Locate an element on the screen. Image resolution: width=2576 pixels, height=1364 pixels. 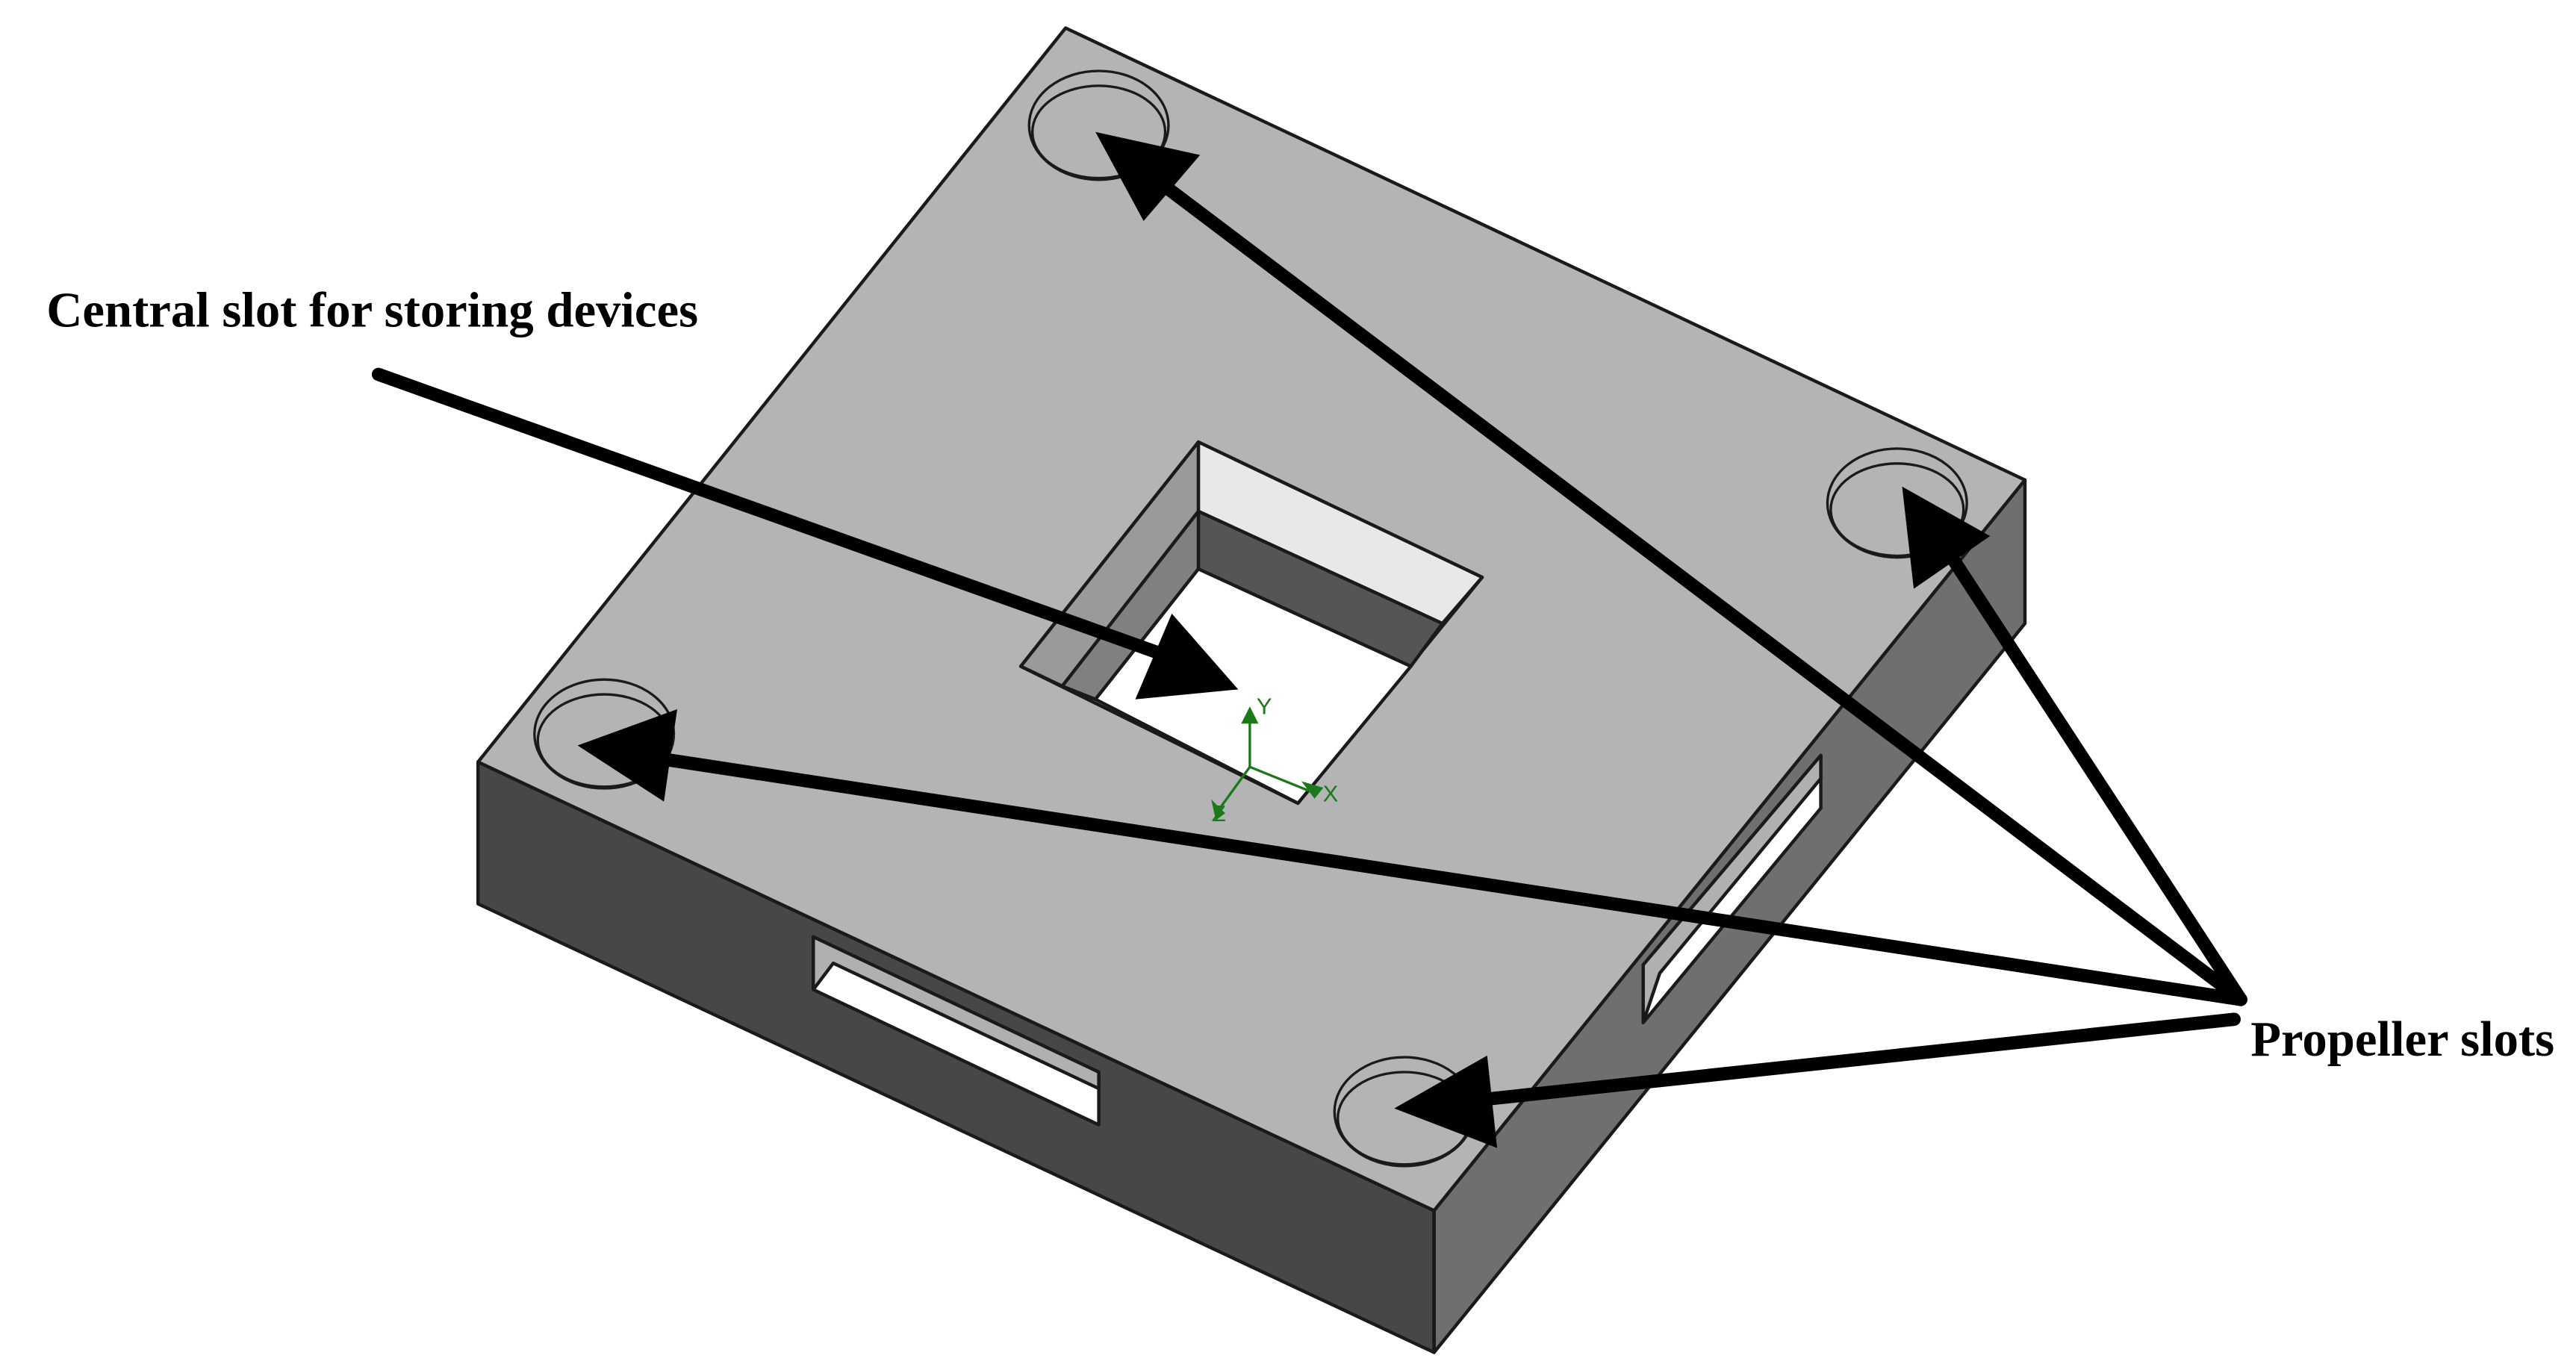
propeller-slot-right is located at coordinates (1897, 503).